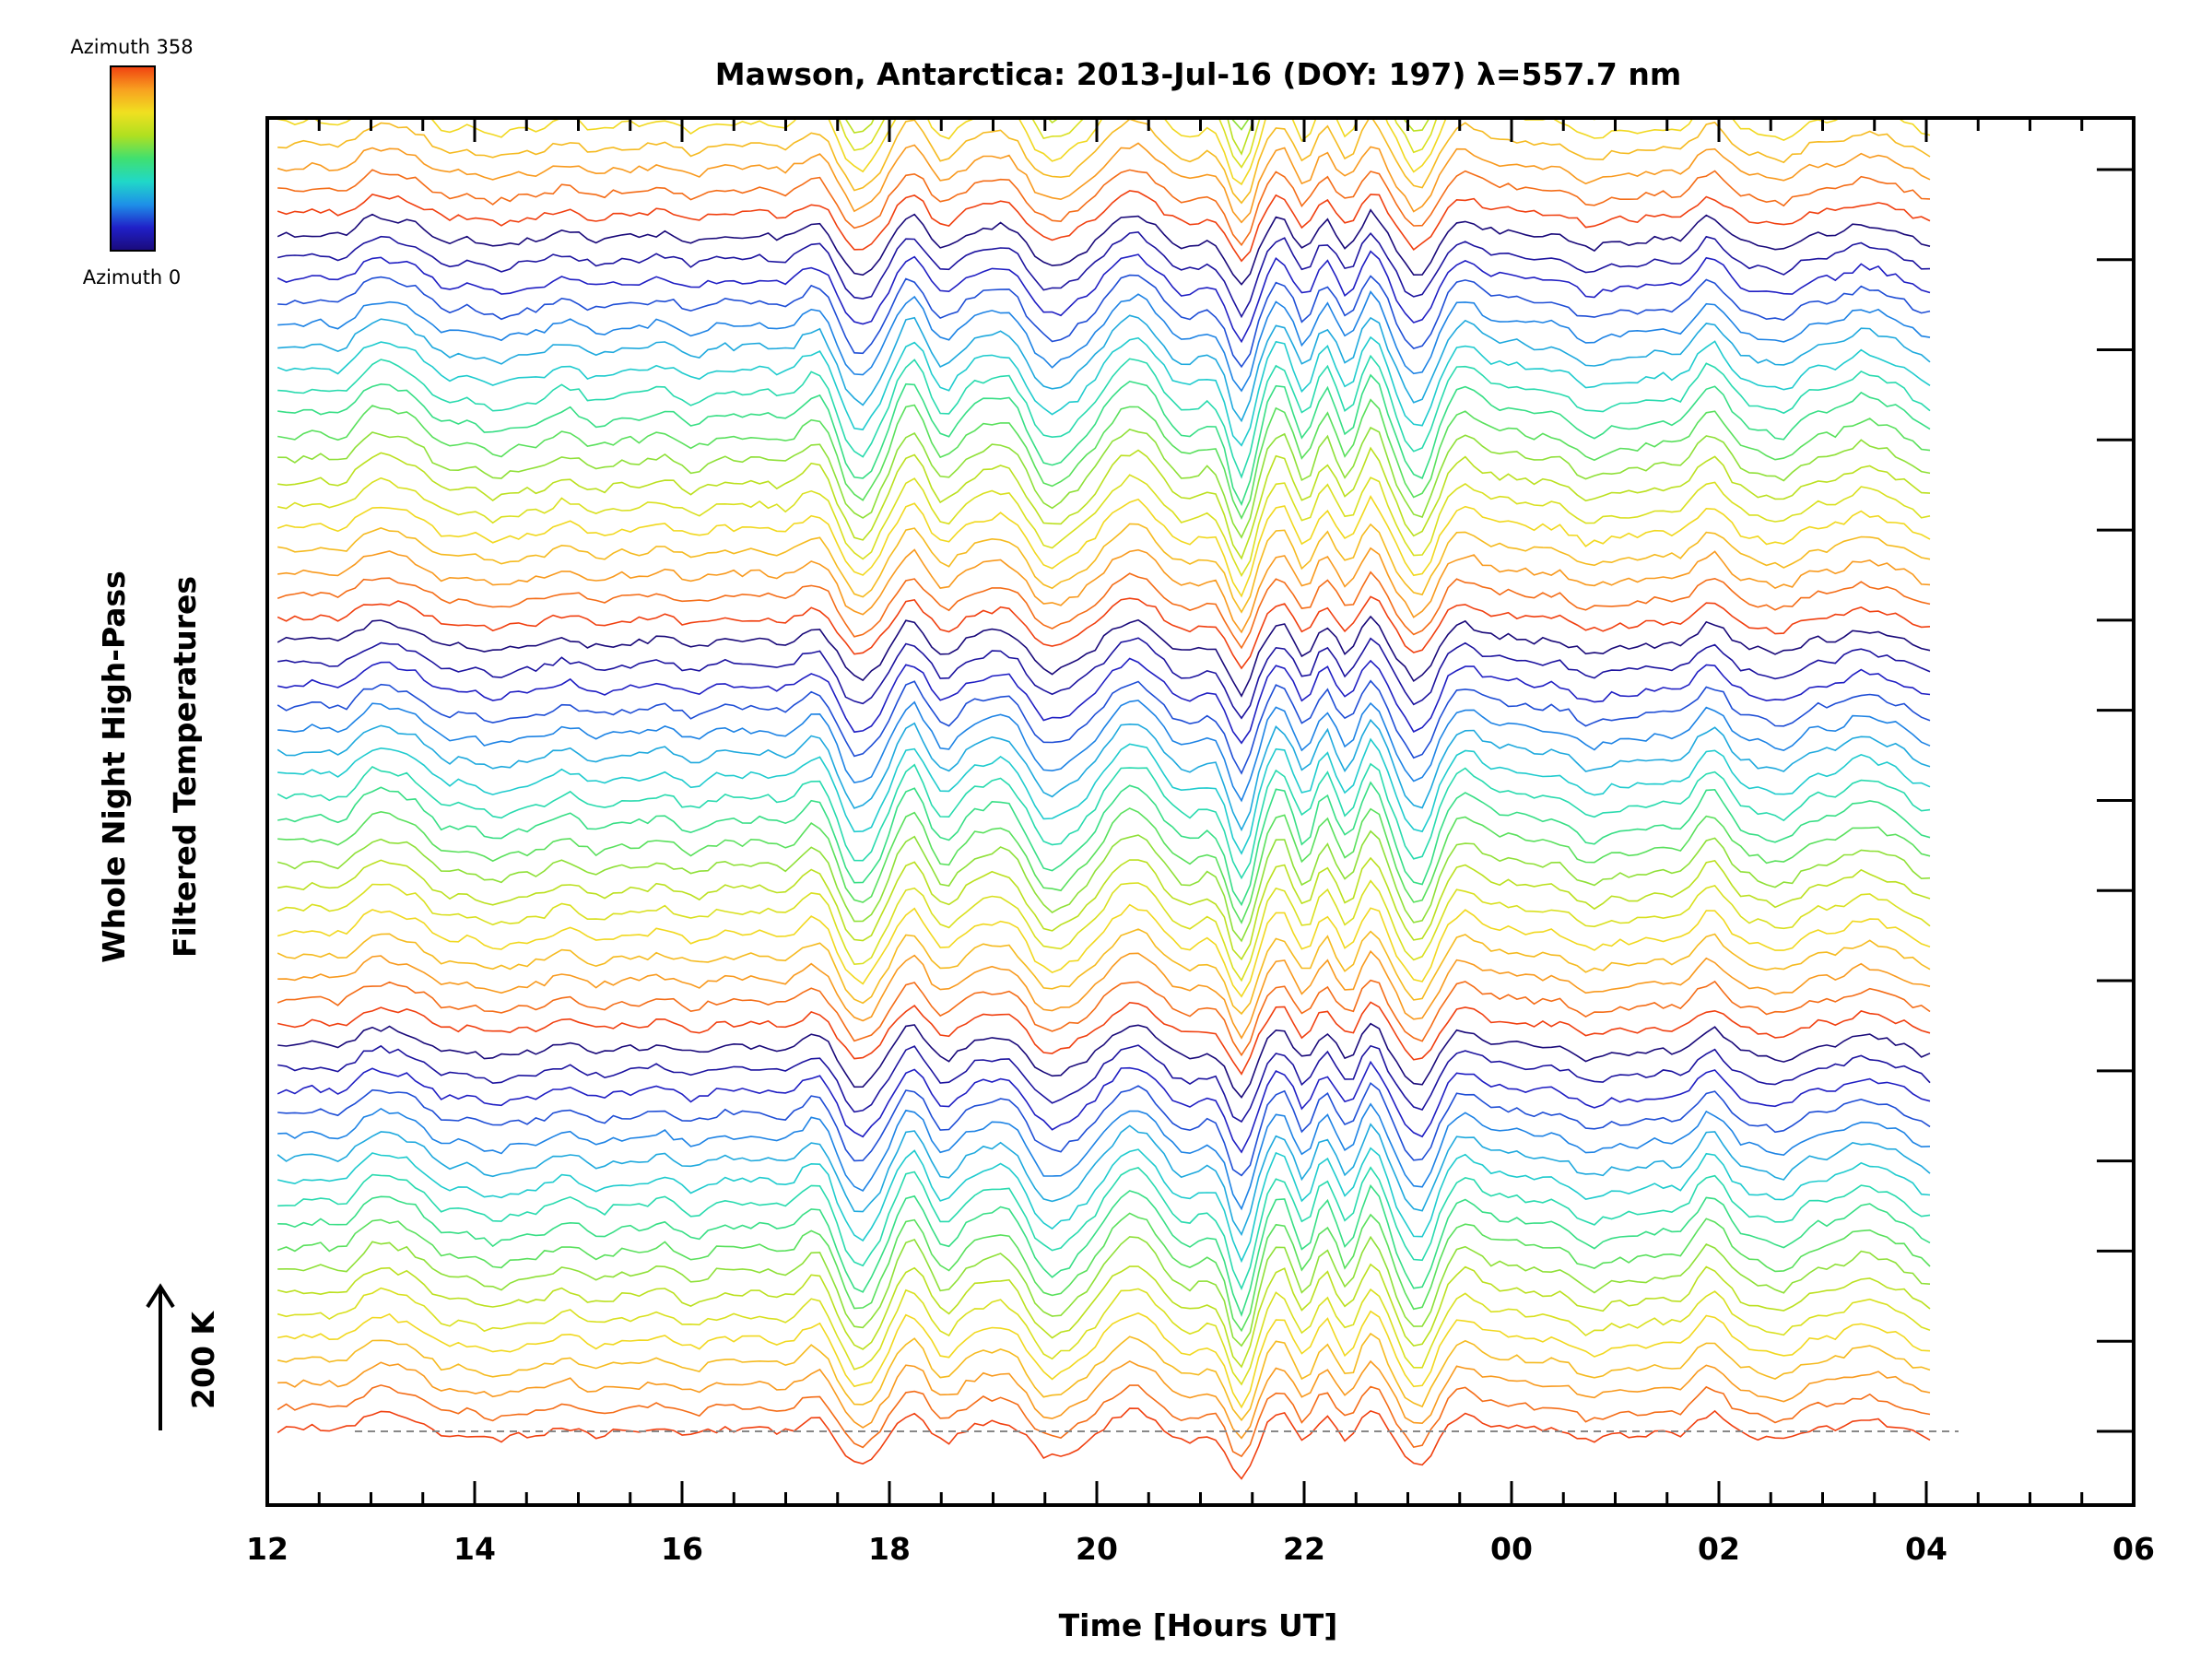  What do you see at coordinates (1200, 1549) in the screenshot?
I see `x-tick-labels: 12 14 16 18 20 22 00 02 04 06` at bounding box center [1200, 1549].